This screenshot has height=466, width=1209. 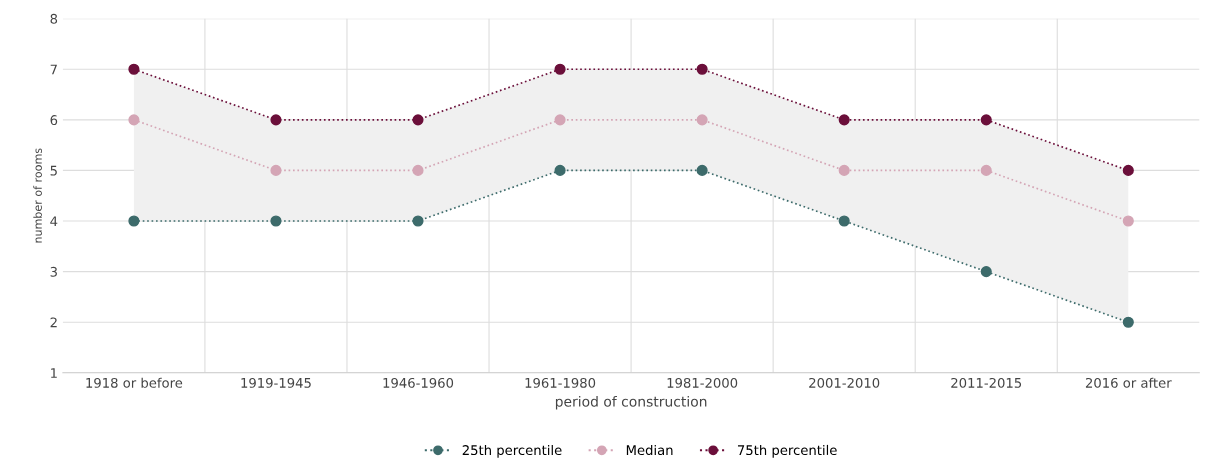 I want to click on y-tick-label: 7, so click(x=53, y=69).